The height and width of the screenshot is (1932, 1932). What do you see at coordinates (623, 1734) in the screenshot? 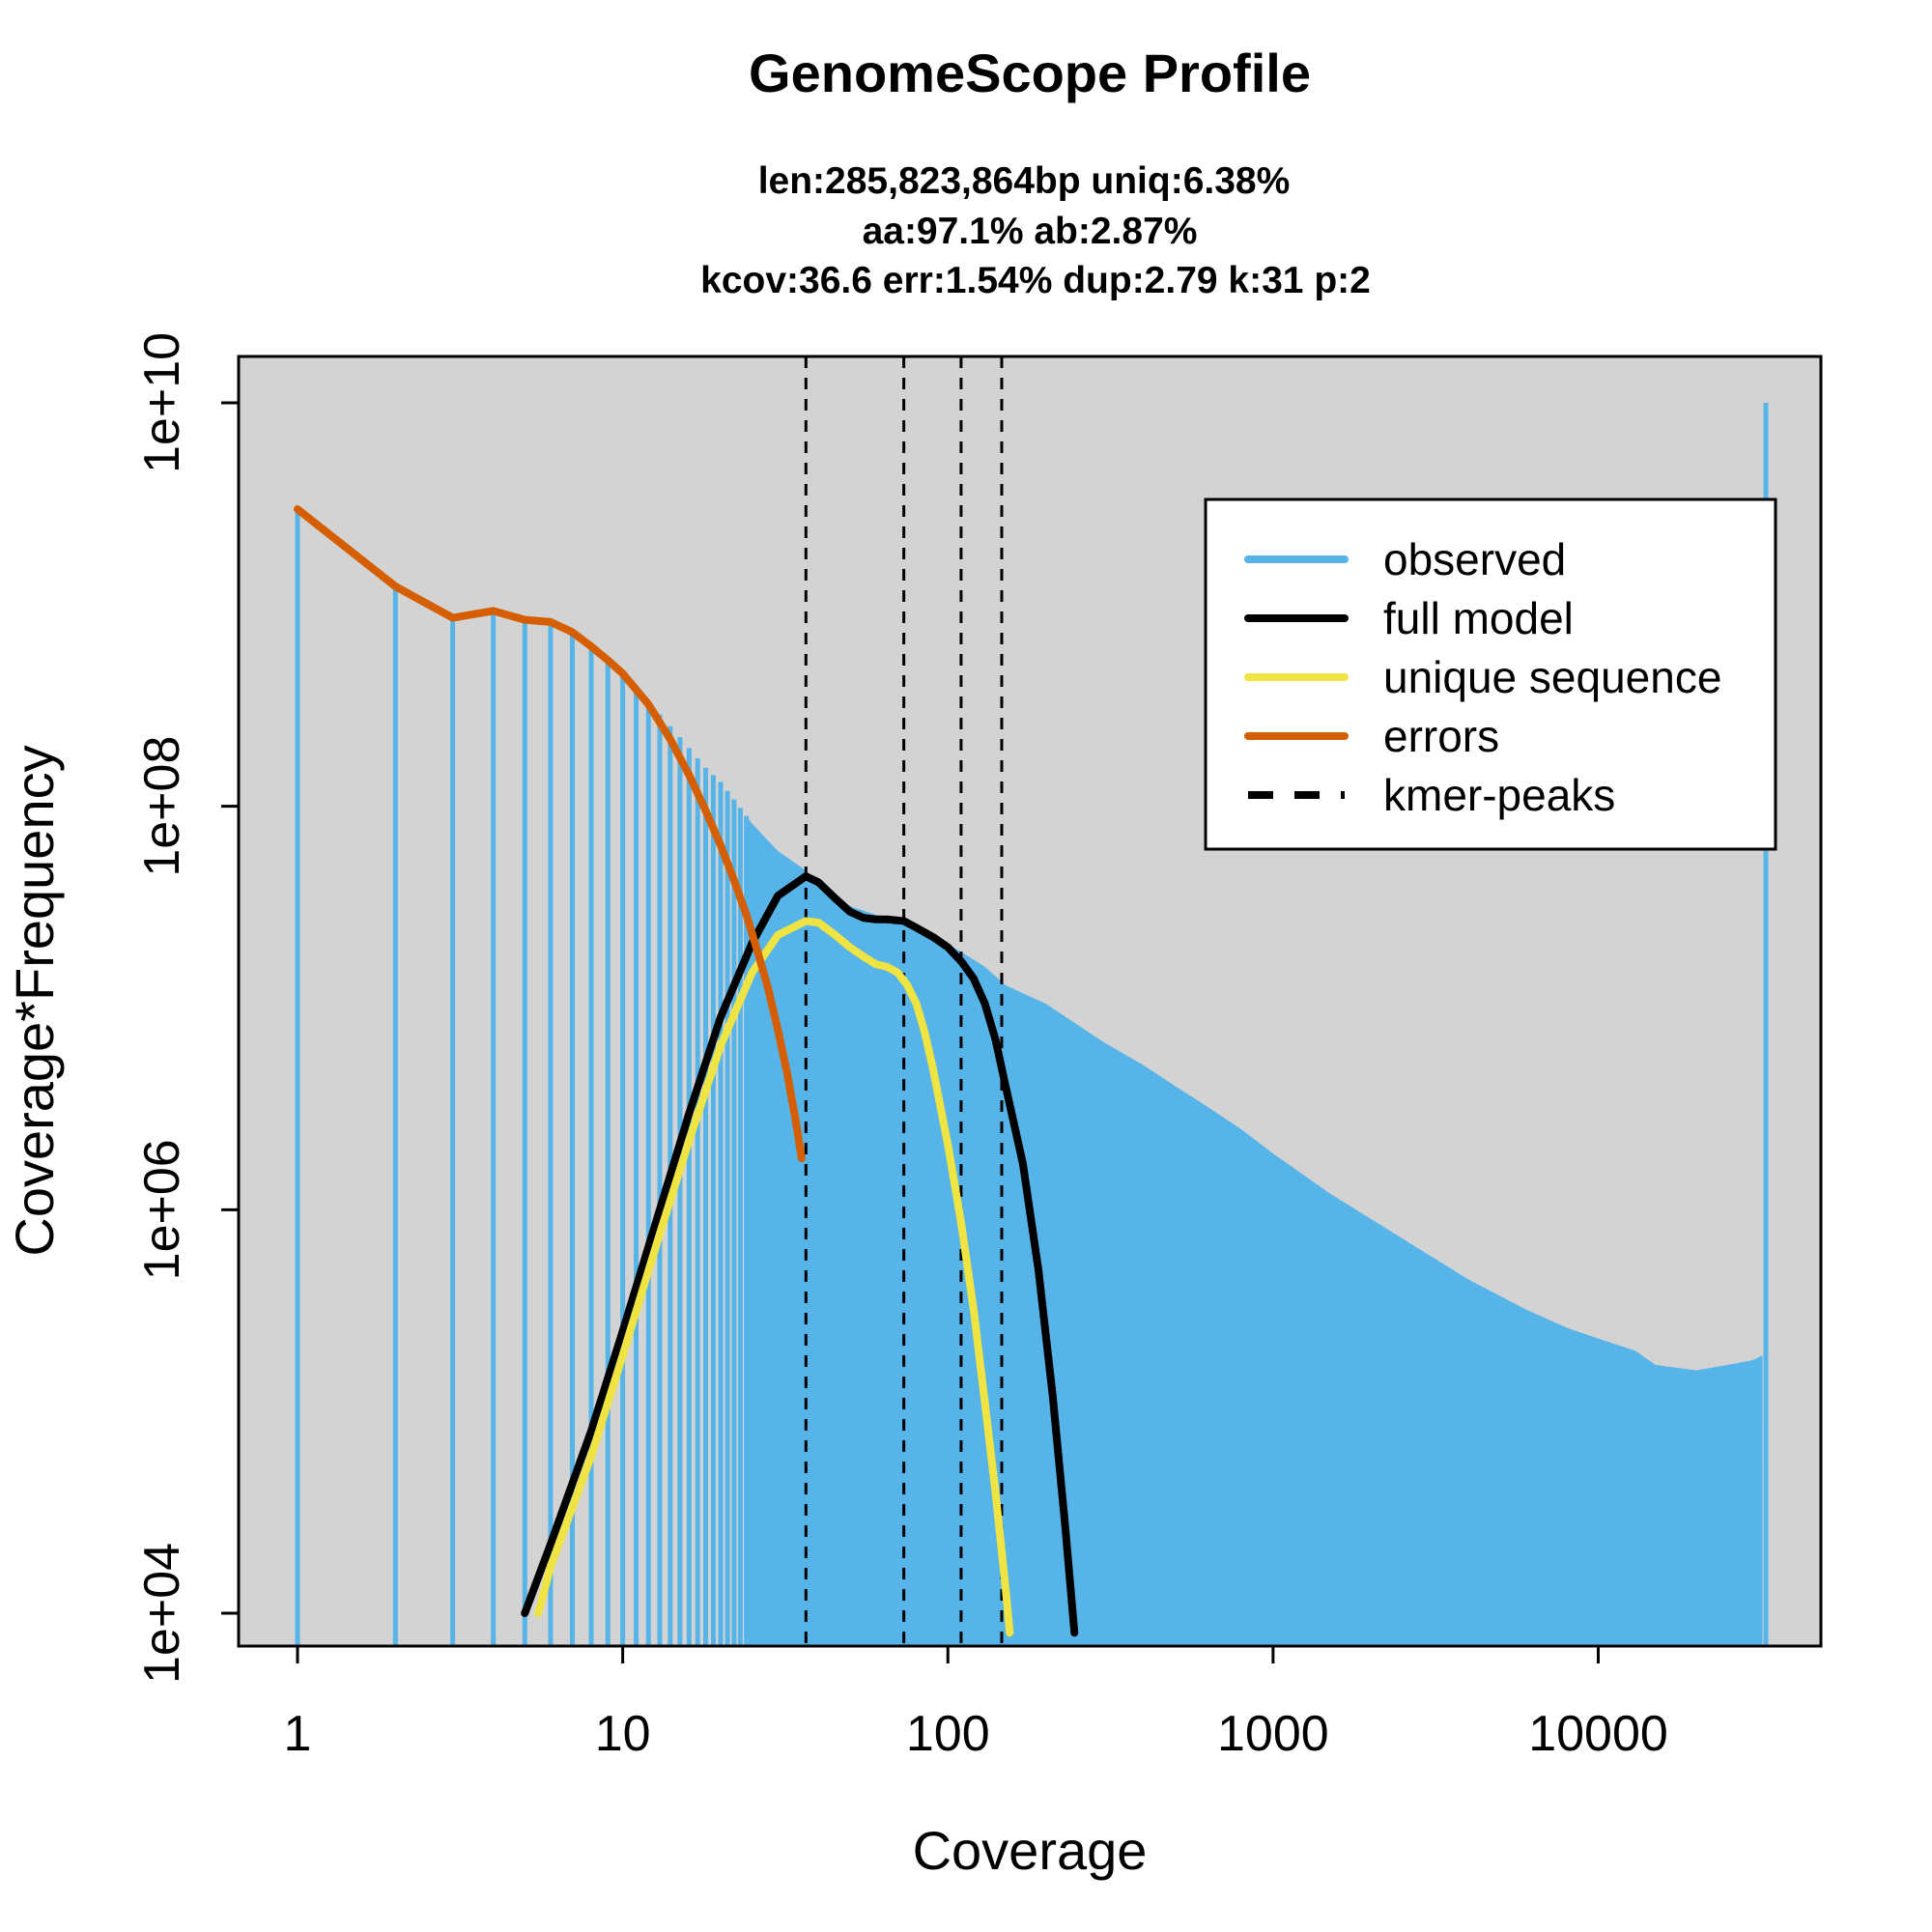
I see `x-tick-label: 10` at bounding box center [623, 1734].